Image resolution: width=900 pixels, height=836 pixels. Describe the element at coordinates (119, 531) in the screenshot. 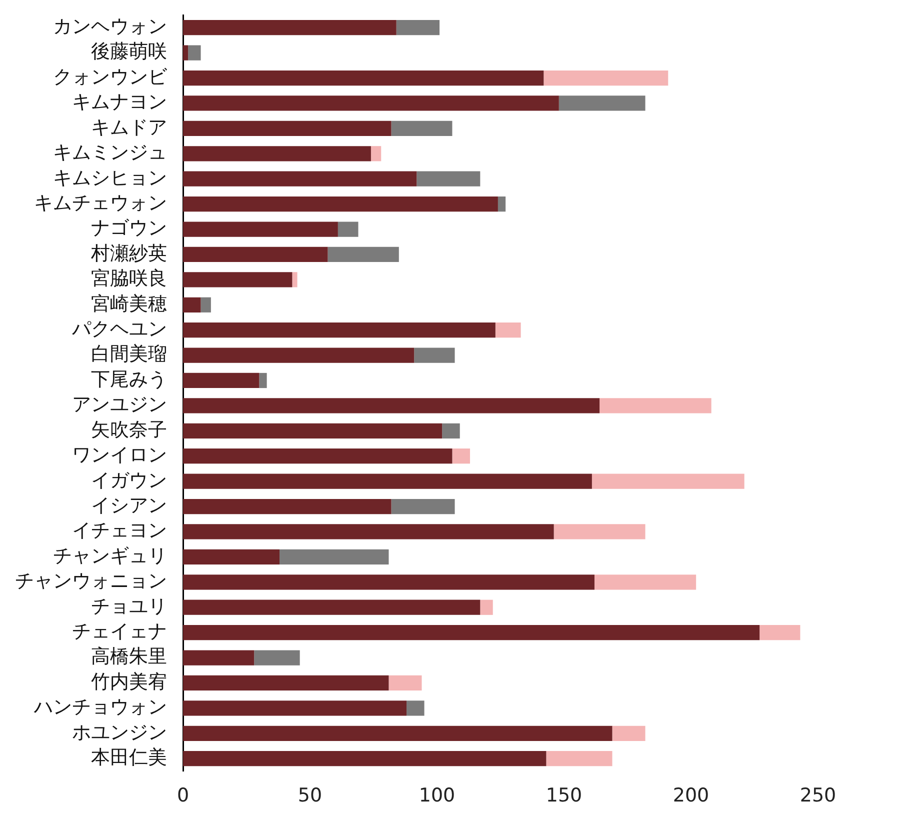

I see `y-tick-label: イチェヨン` at that location.